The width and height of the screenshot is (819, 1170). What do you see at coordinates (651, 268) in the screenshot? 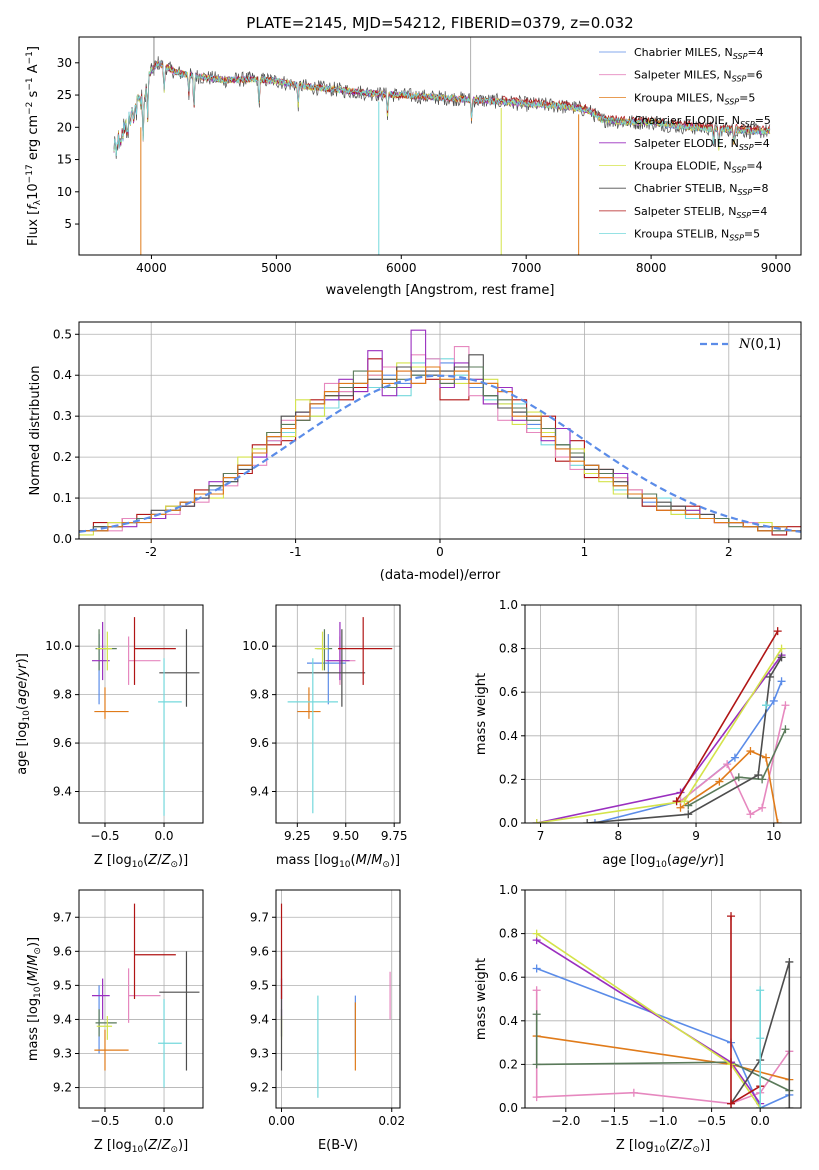
I see `x-tick-label: 8000` at bounding box center [651, 268].